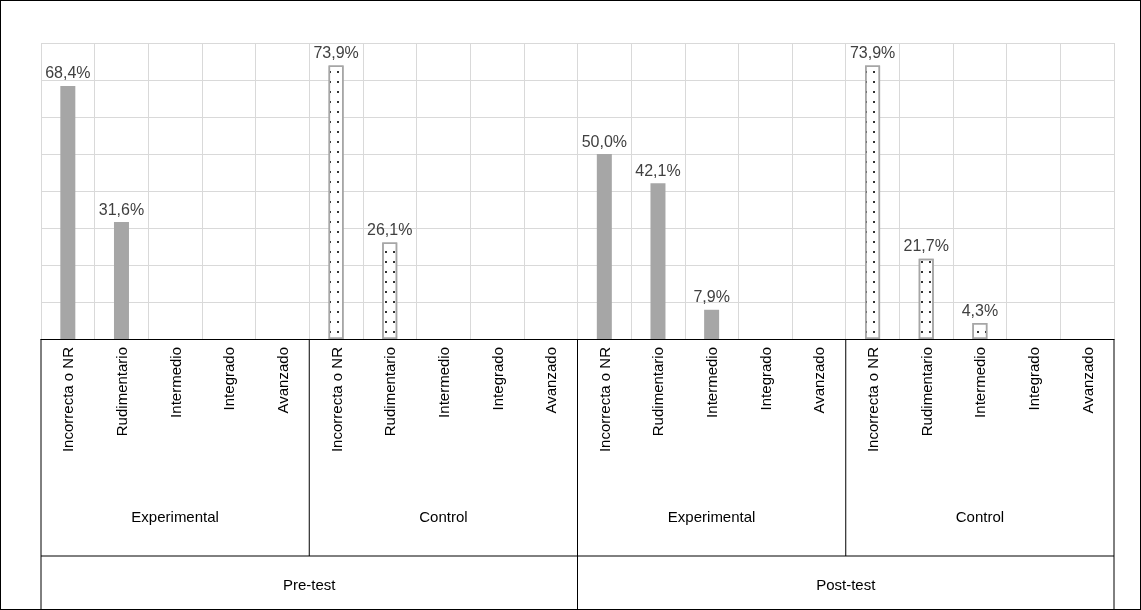  Describe the element at coordinates (658, 170) in the screenshot. I see `data-label: 42,1%` at that location.